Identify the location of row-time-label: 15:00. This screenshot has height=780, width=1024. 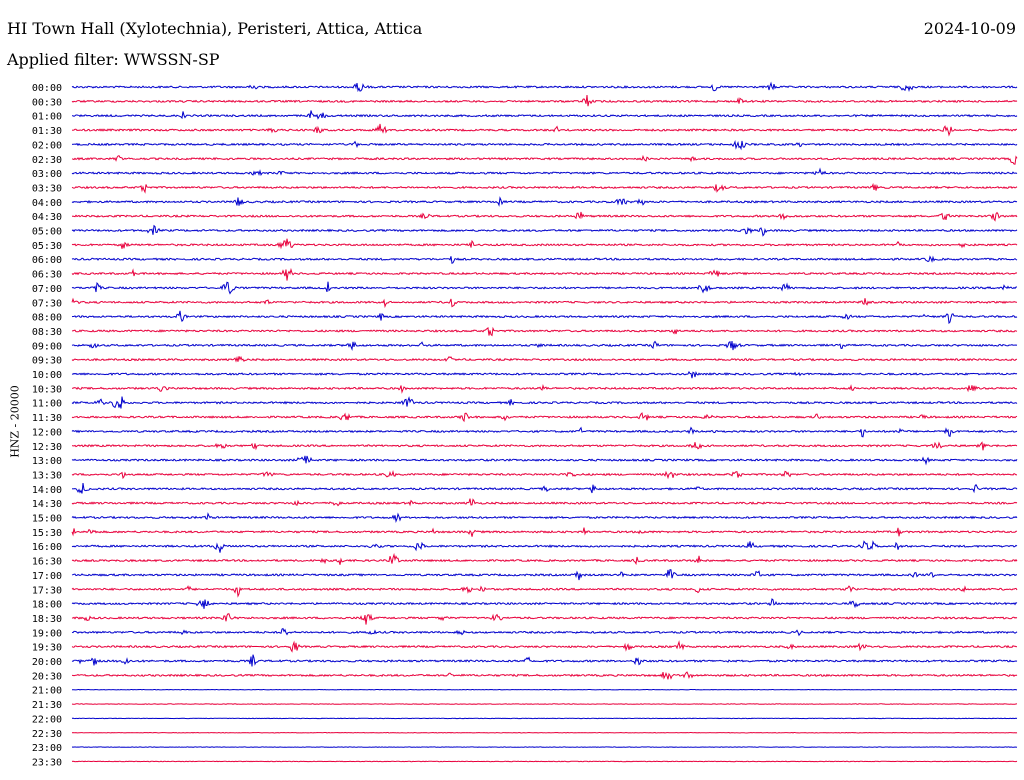
(47, 519).